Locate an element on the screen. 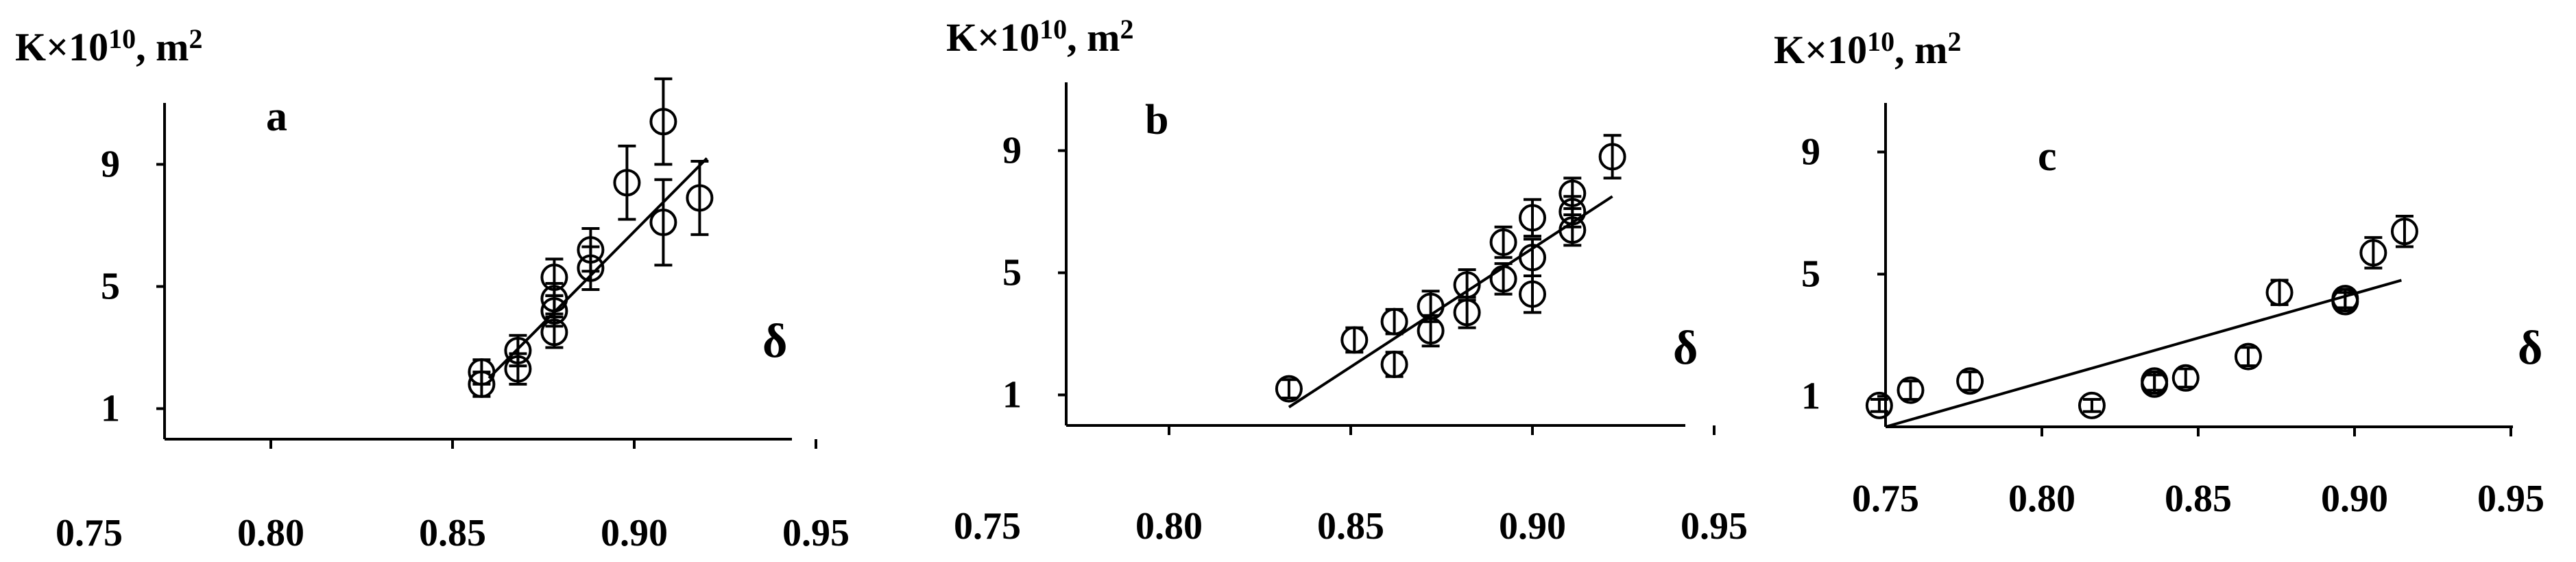  panel-a-ylabel-exp: 10 is located at coordinates (122, 38).